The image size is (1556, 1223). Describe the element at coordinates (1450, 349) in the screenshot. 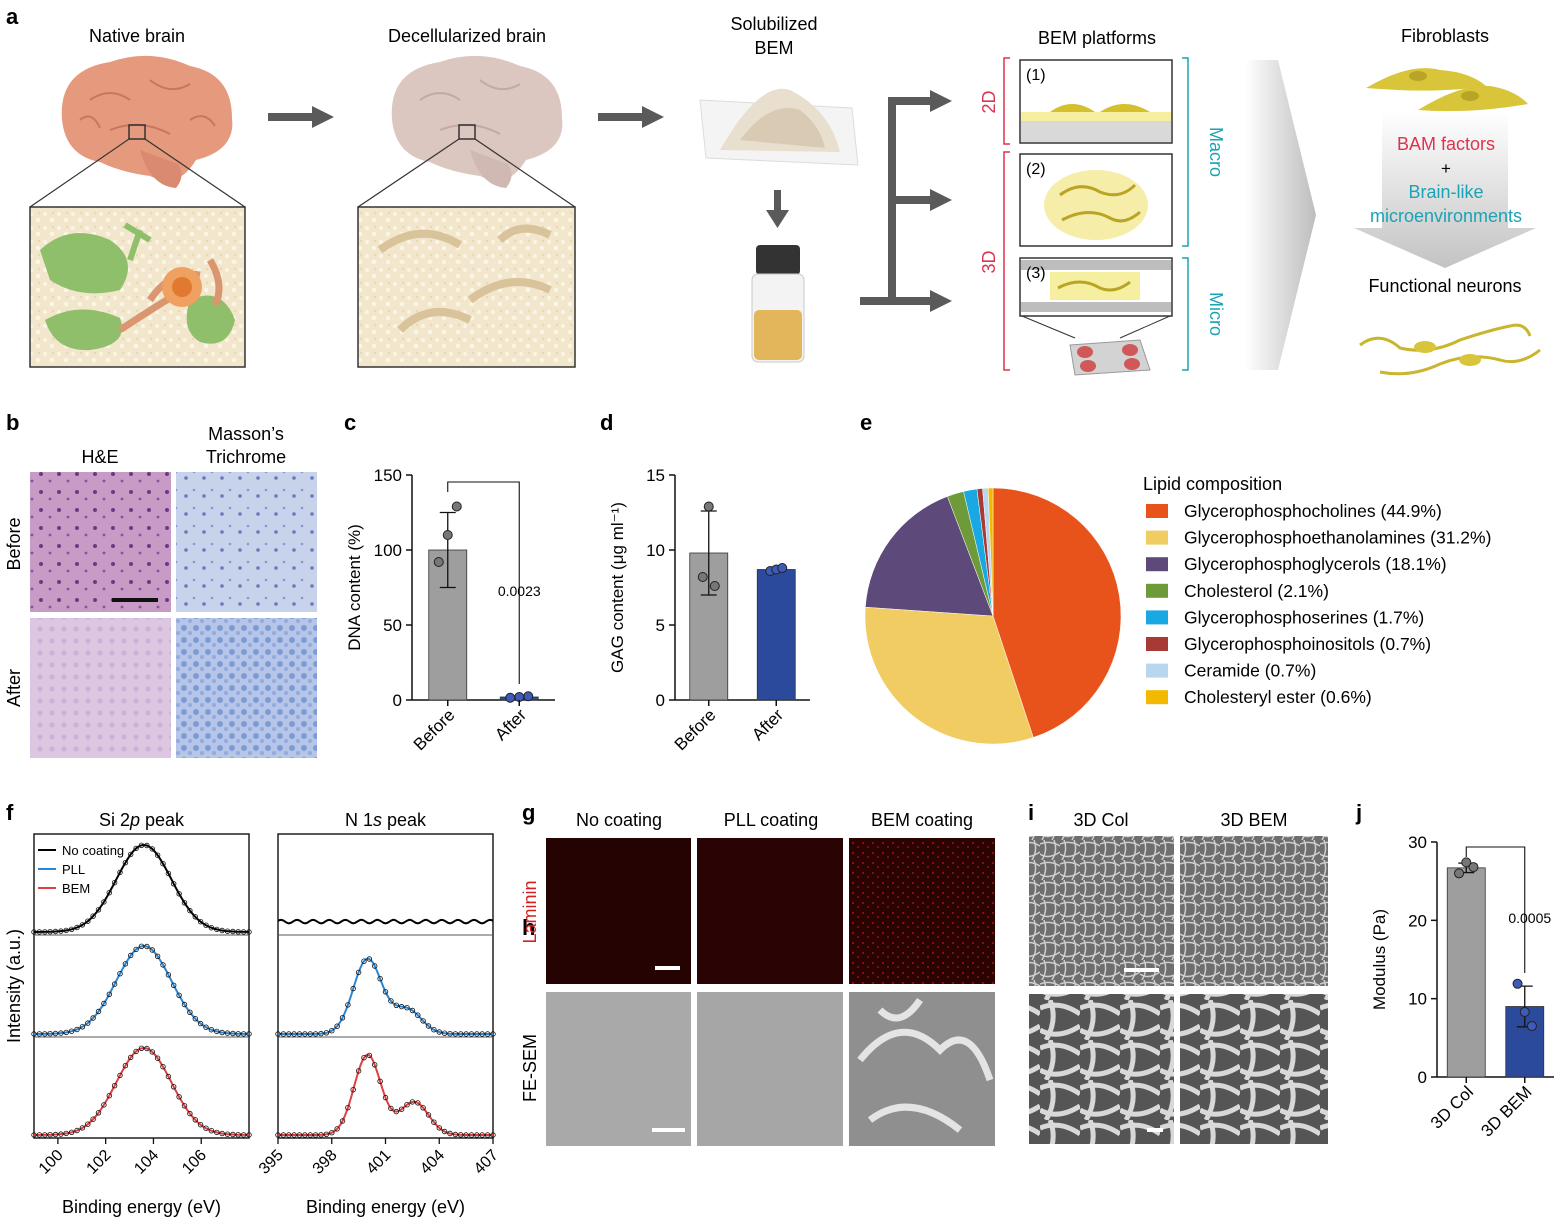

I see `neuron-cells` at that location.